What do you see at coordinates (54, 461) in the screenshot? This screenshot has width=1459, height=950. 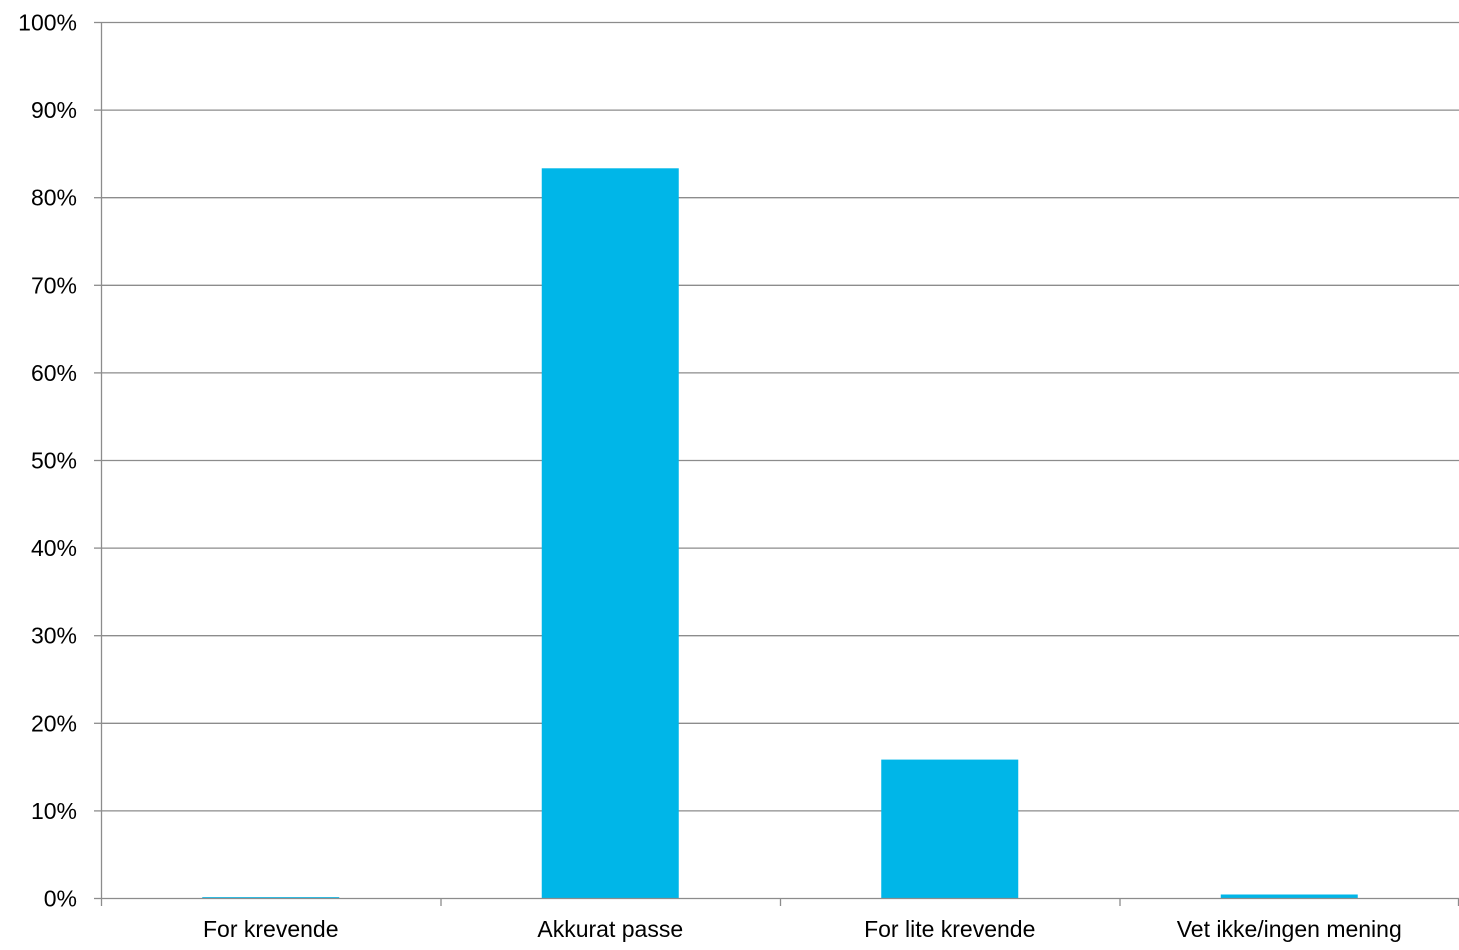 I see `y-tick-label: 50%` at bounding box center [54, 461].